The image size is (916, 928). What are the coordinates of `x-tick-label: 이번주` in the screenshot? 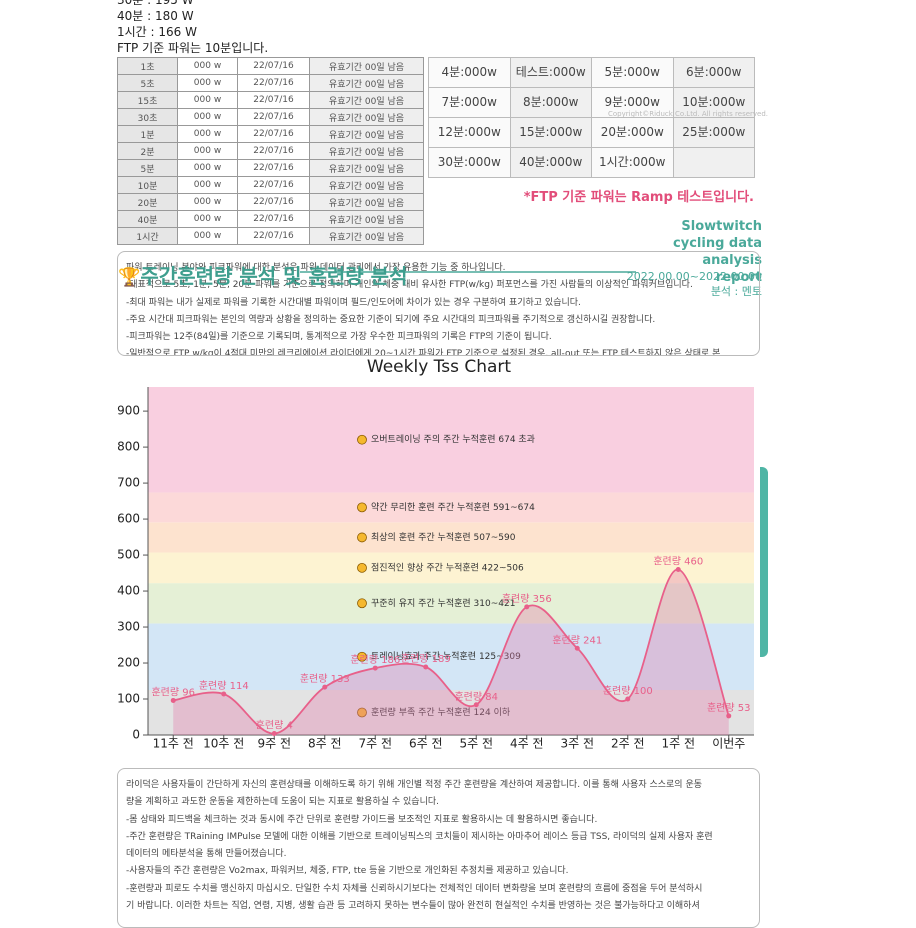 It's located at (728, 744).